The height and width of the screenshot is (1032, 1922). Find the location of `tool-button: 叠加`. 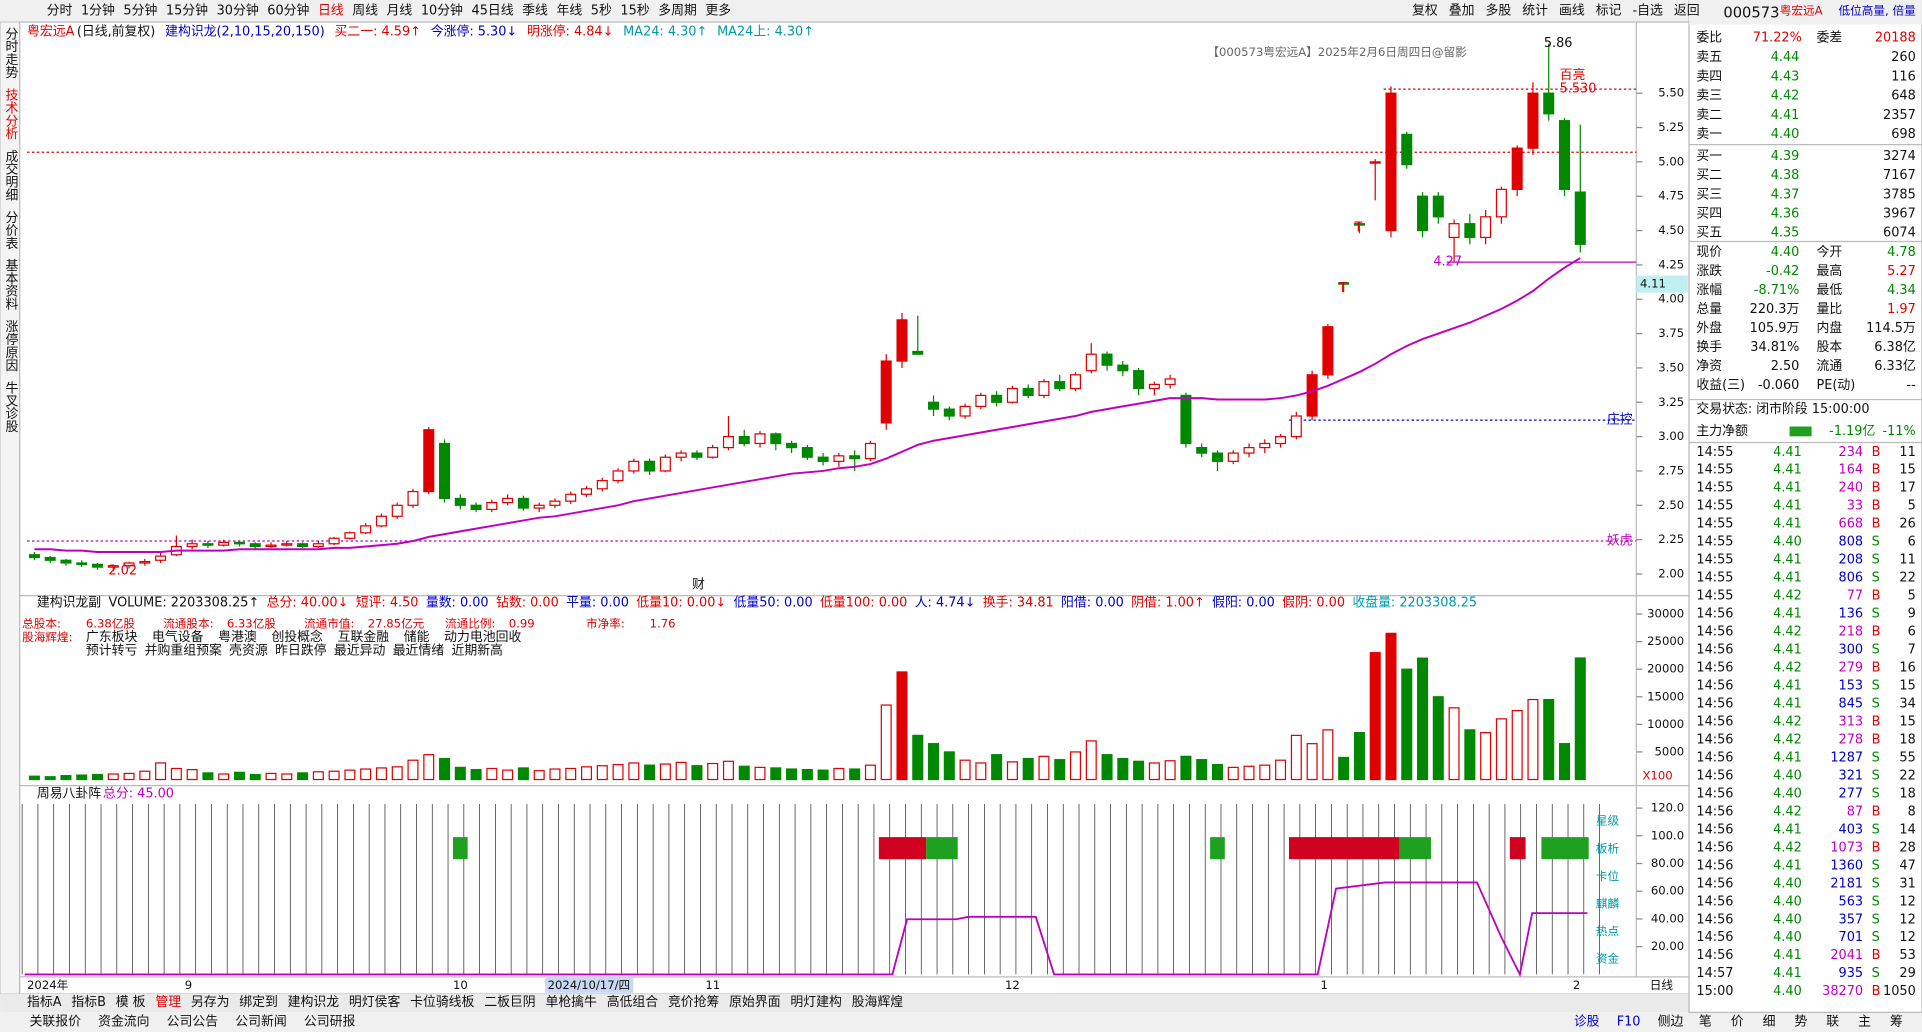

tool-button: 叠加 is located at coordinates (1462, 11).